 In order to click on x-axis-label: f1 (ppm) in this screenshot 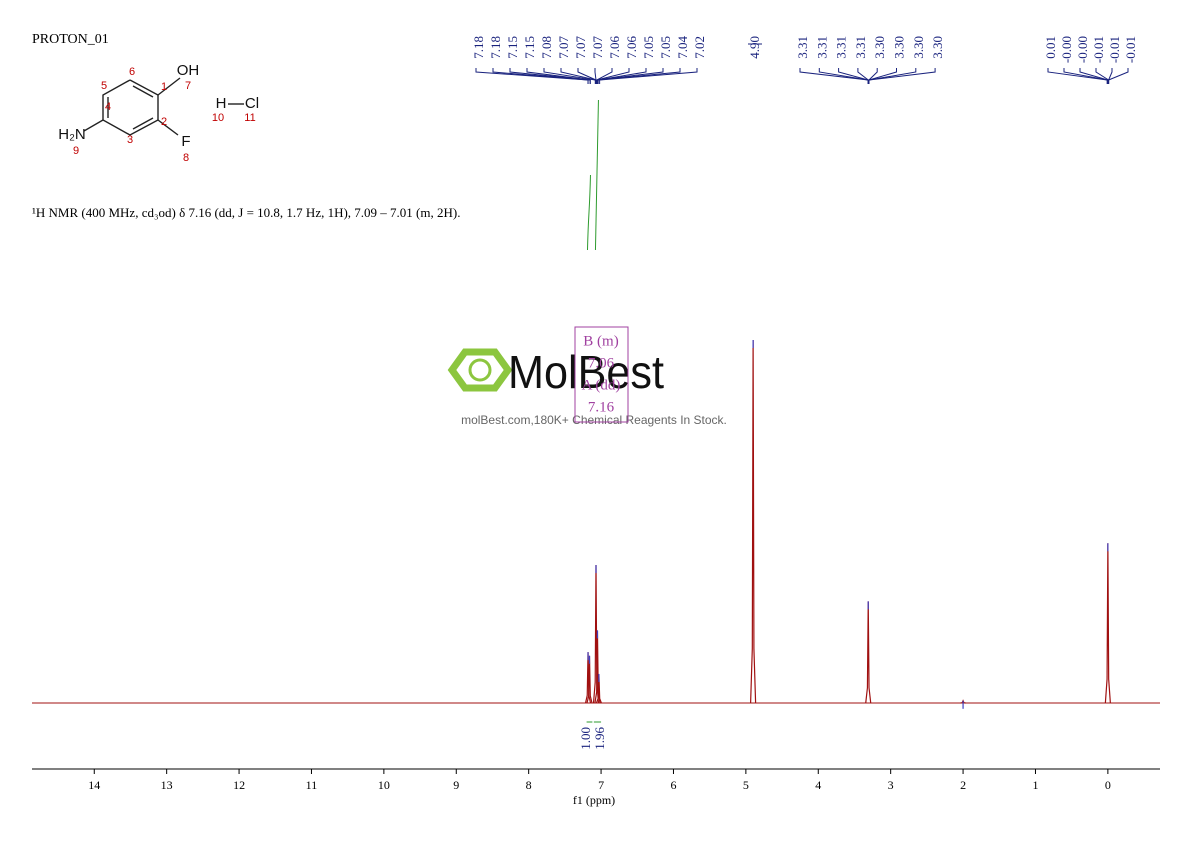, I will do `click(594, 800)`.